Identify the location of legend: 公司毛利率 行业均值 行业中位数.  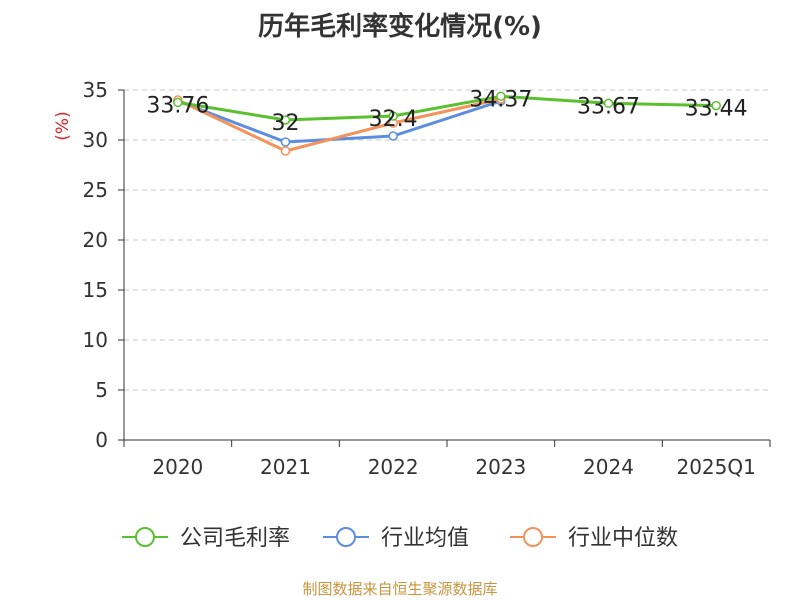
(400, 538).